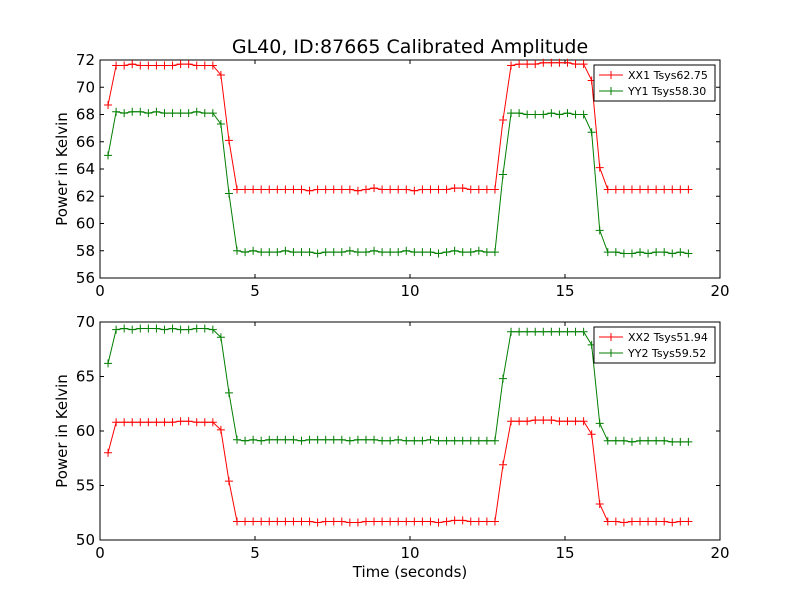 Image resolution: width=800 pixels, height=600 pixels. I want to click on legend-marker, so click(611, 75).